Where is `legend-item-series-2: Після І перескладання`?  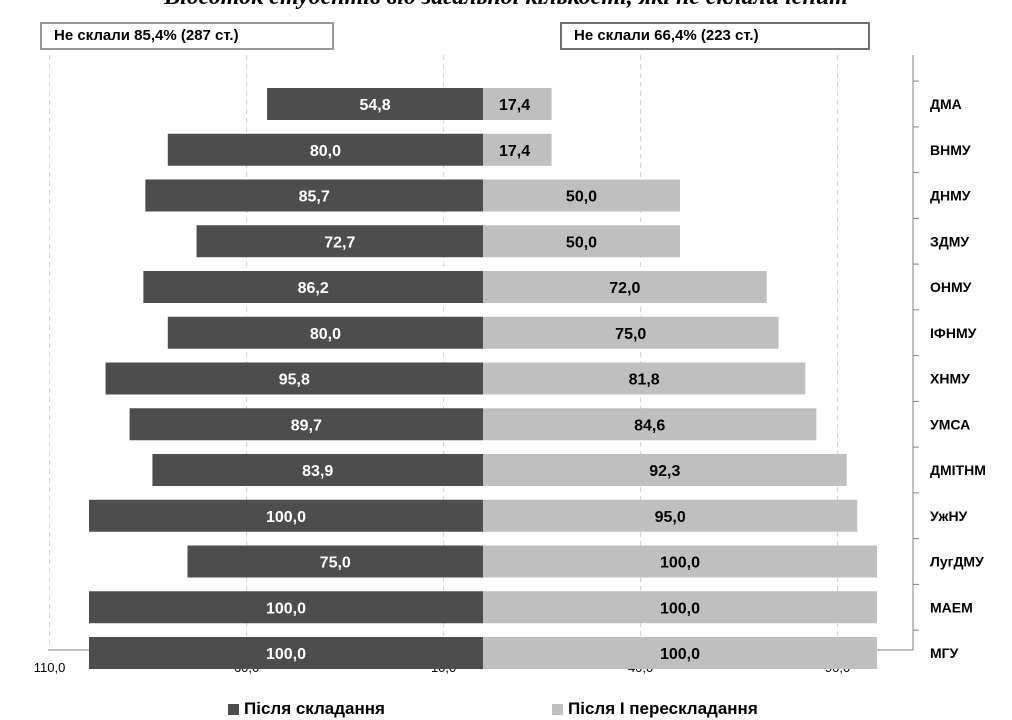 legend-item-series-2: Після І перескладання is located at coordinates (655, 709).